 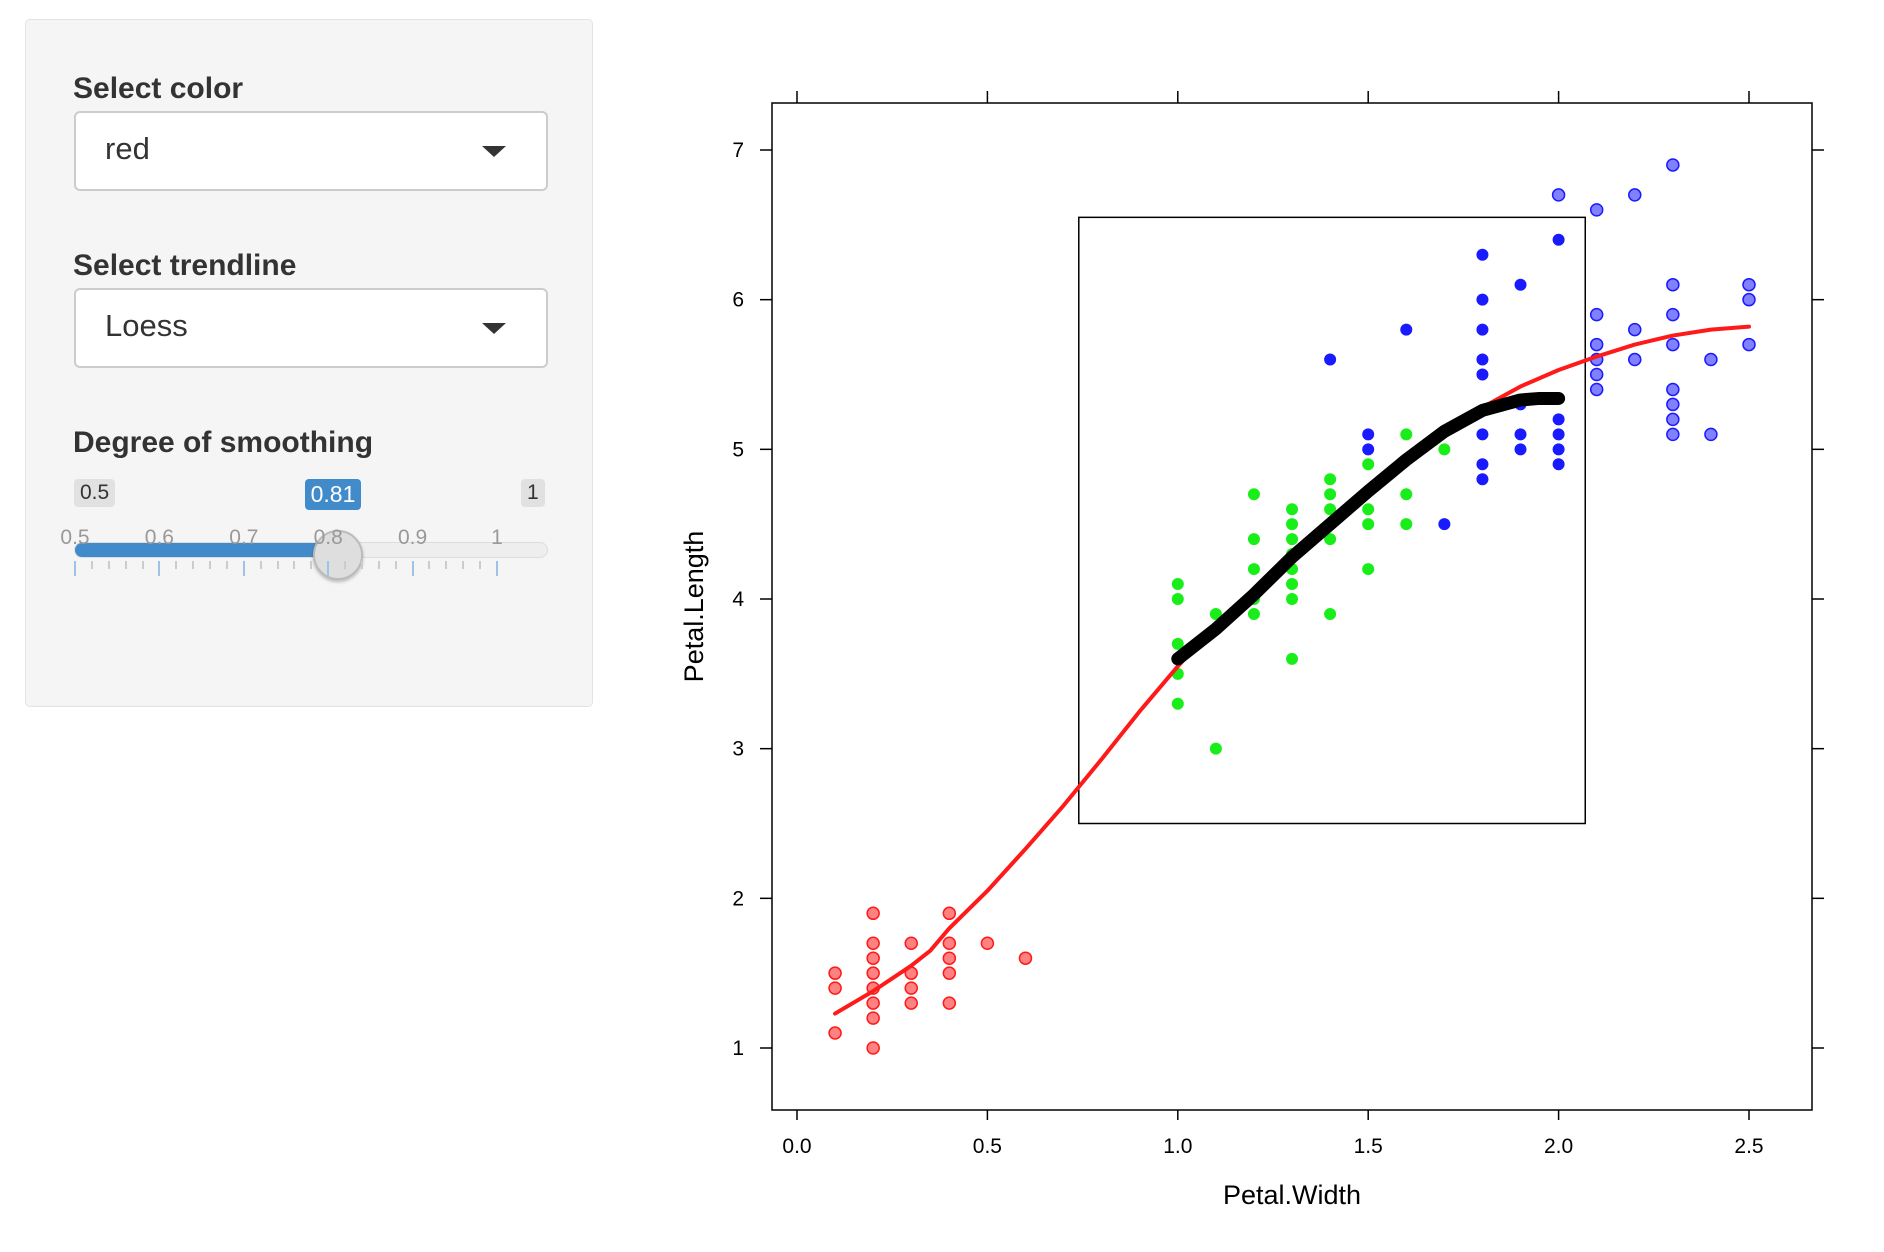 What do you see at coordinates (206, 550) in the screenshot?
I see `slider-fill` at bounding box center [206, 550].